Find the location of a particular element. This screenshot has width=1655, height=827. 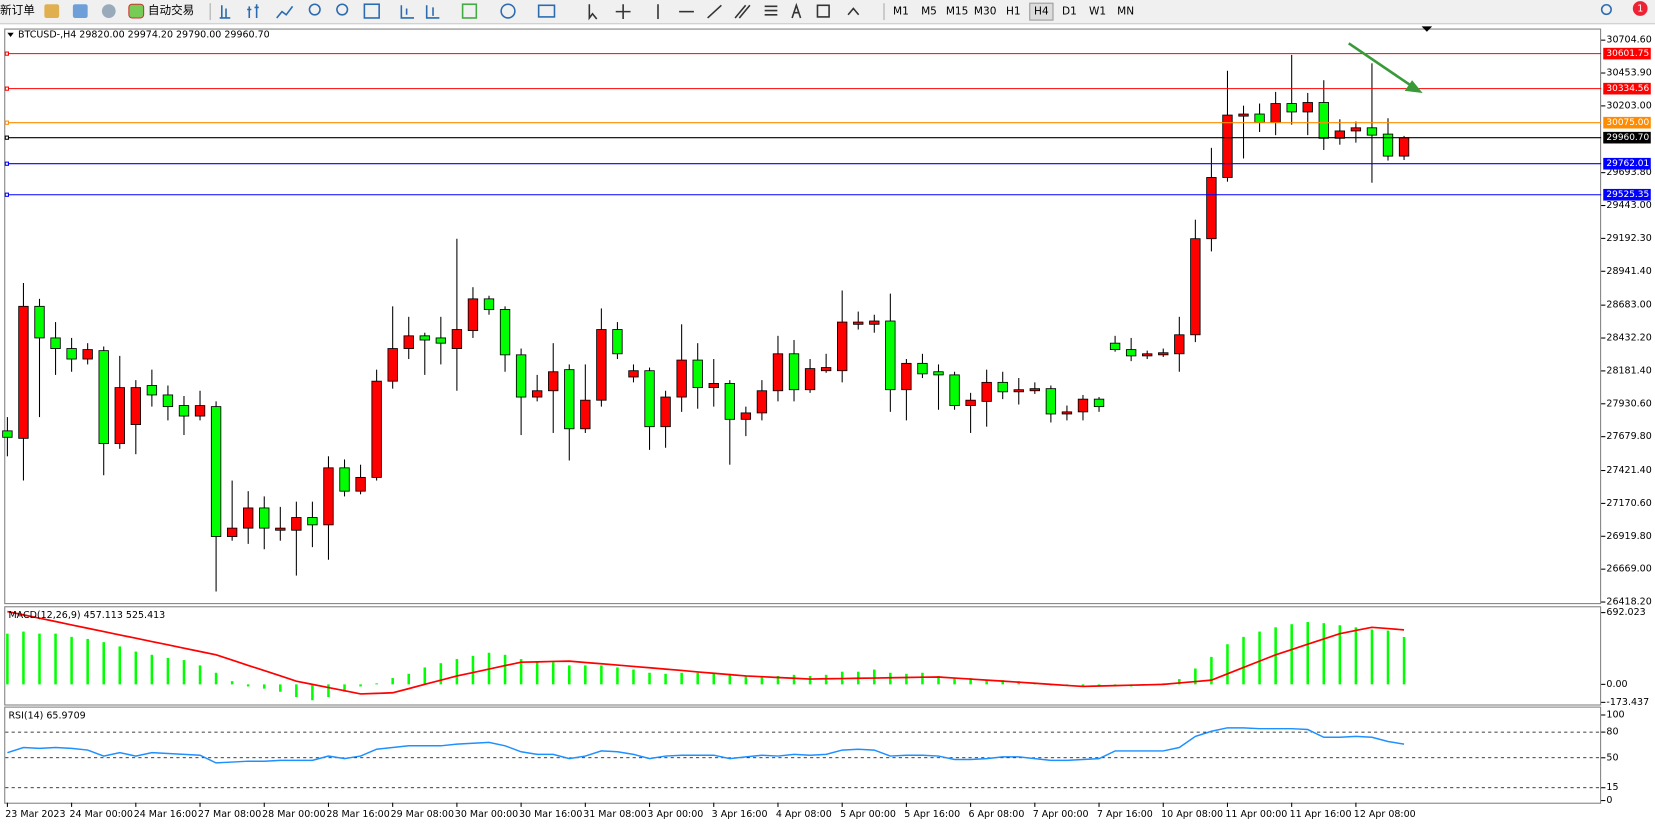

cursor-button is located at coordinates (593, 12).